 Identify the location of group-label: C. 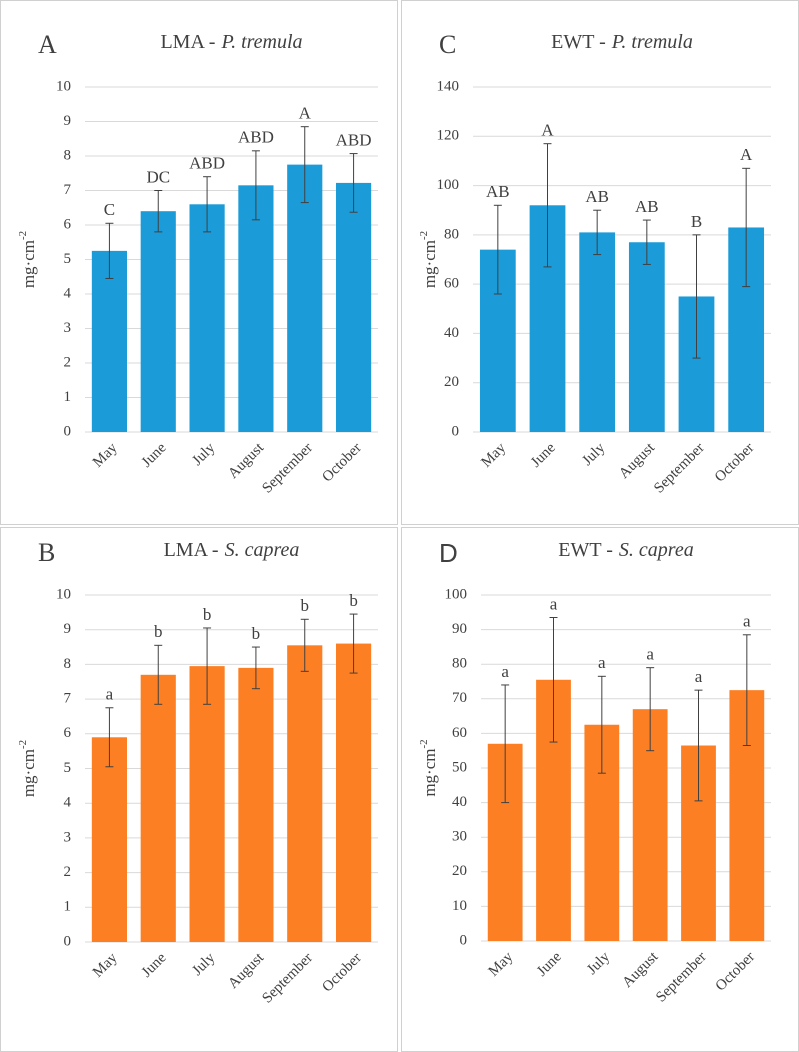
(109, 209).